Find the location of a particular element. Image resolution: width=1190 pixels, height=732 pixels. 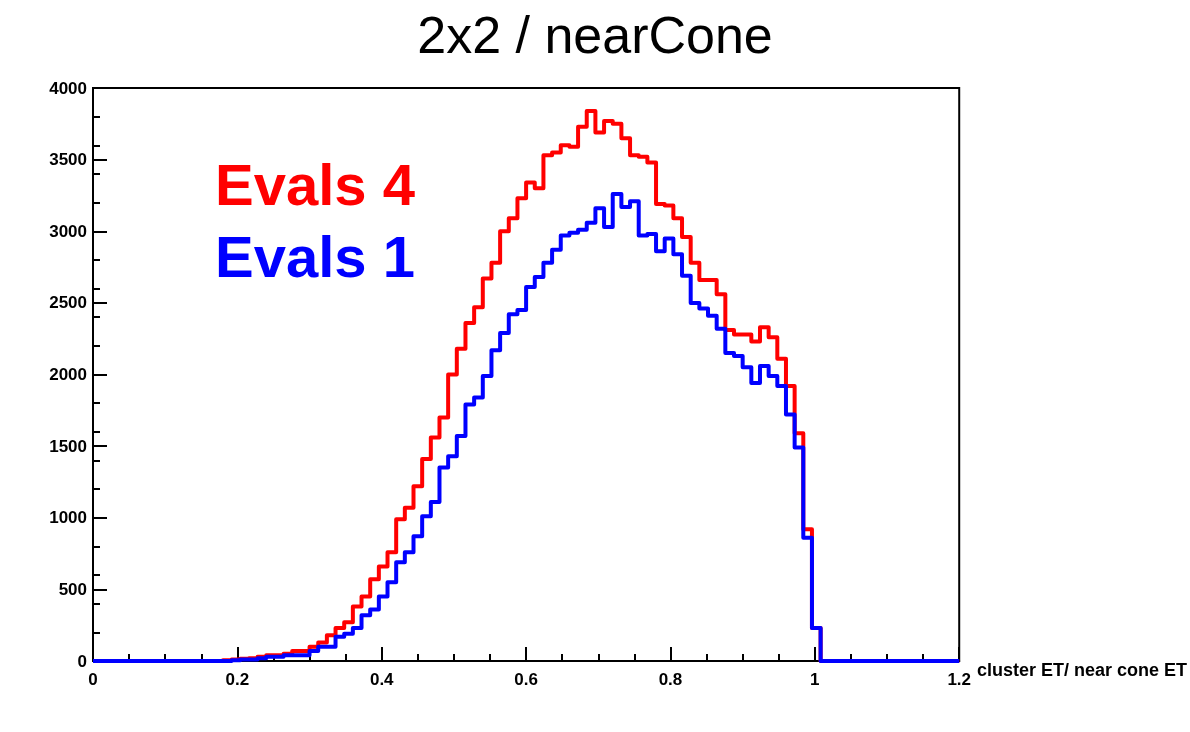

y-tick-label: 500 is located at coordinates (72, 589).